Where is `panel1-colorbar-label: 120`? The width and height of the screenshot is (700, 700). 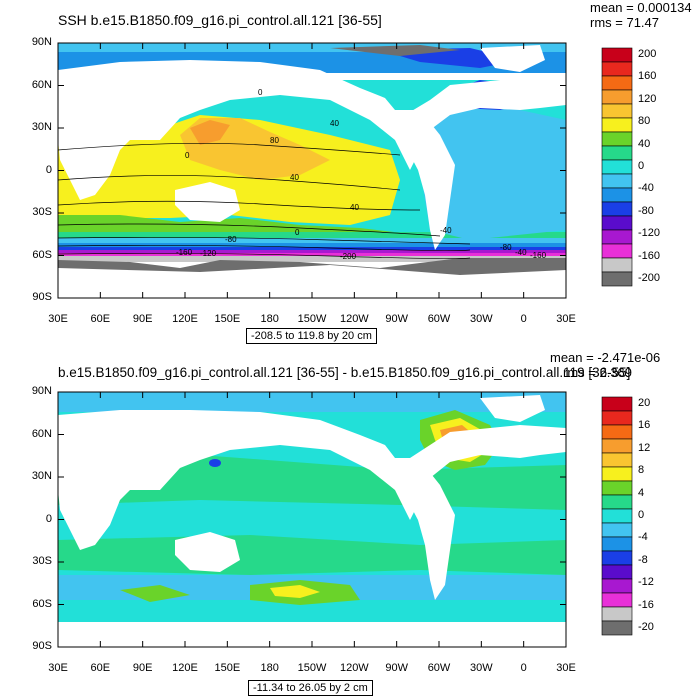 panel1-colorbar-label: 120 is located at coordinates (647, 98).